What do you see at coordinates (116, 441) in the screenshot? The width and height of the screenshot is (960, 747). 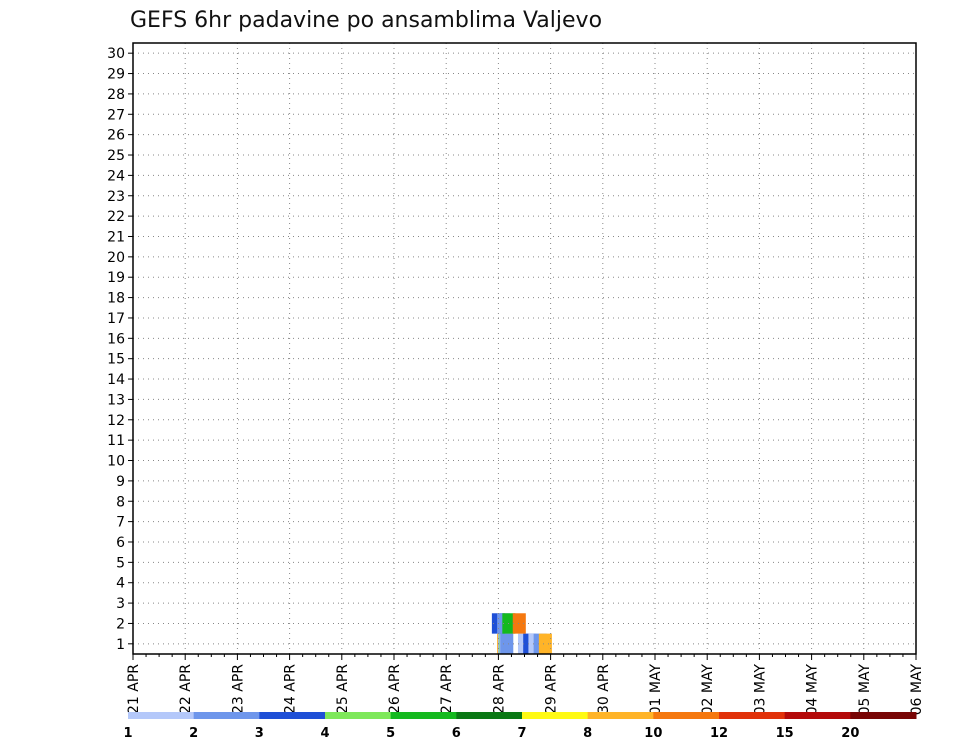 I see `y-tick-label: 11` at bounding box center [116, 441].